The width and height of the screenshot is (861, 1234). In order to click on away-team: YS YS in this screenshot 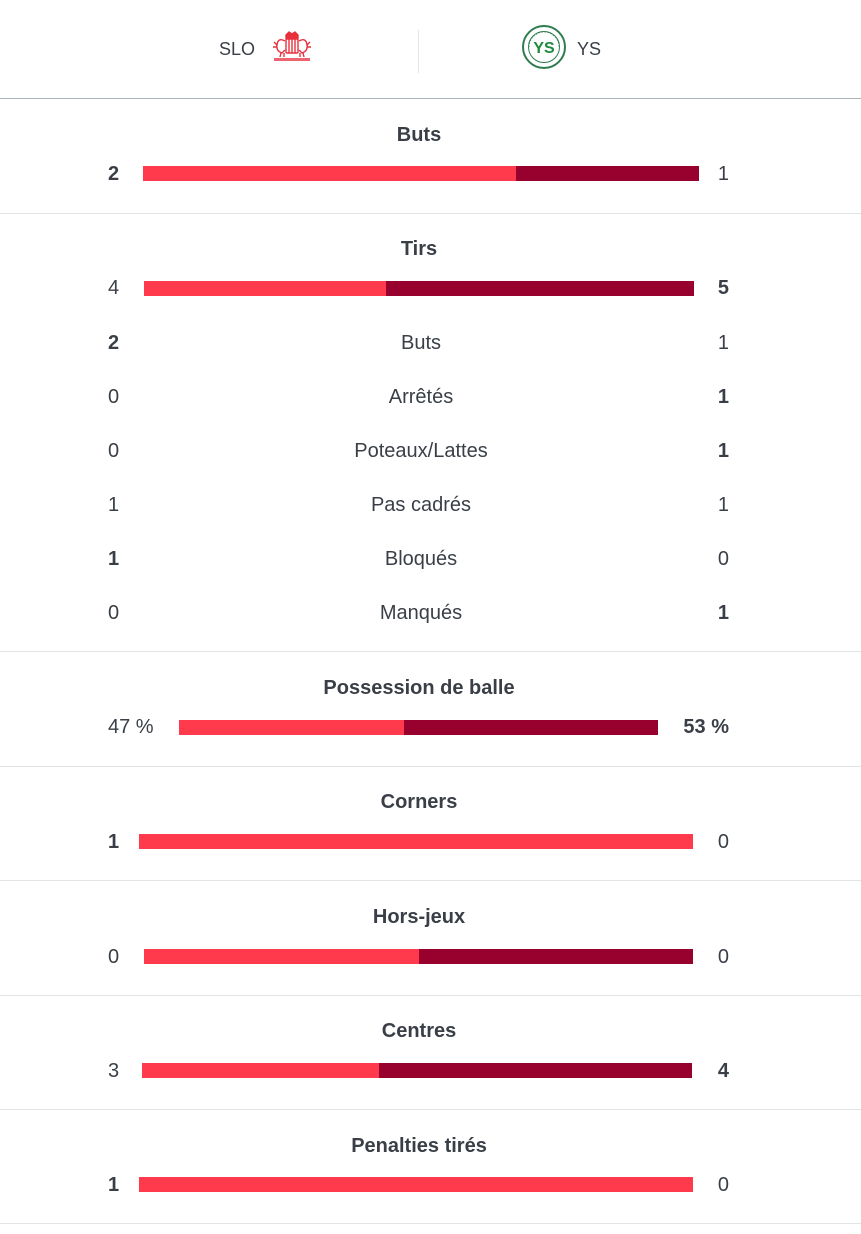, I will do `click(561, 49)`.